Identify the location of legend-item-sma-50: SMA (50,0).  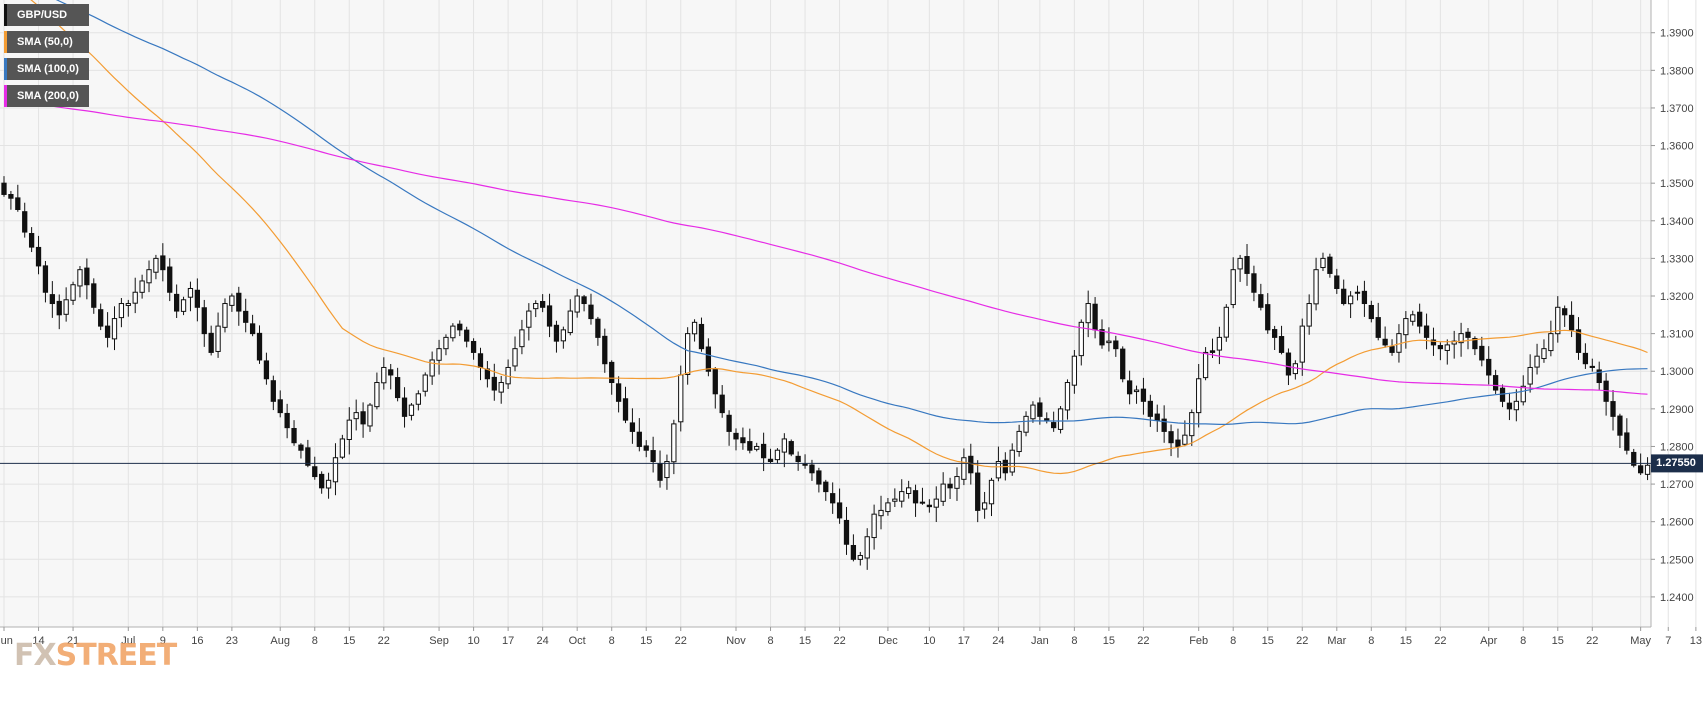
(46, 42).